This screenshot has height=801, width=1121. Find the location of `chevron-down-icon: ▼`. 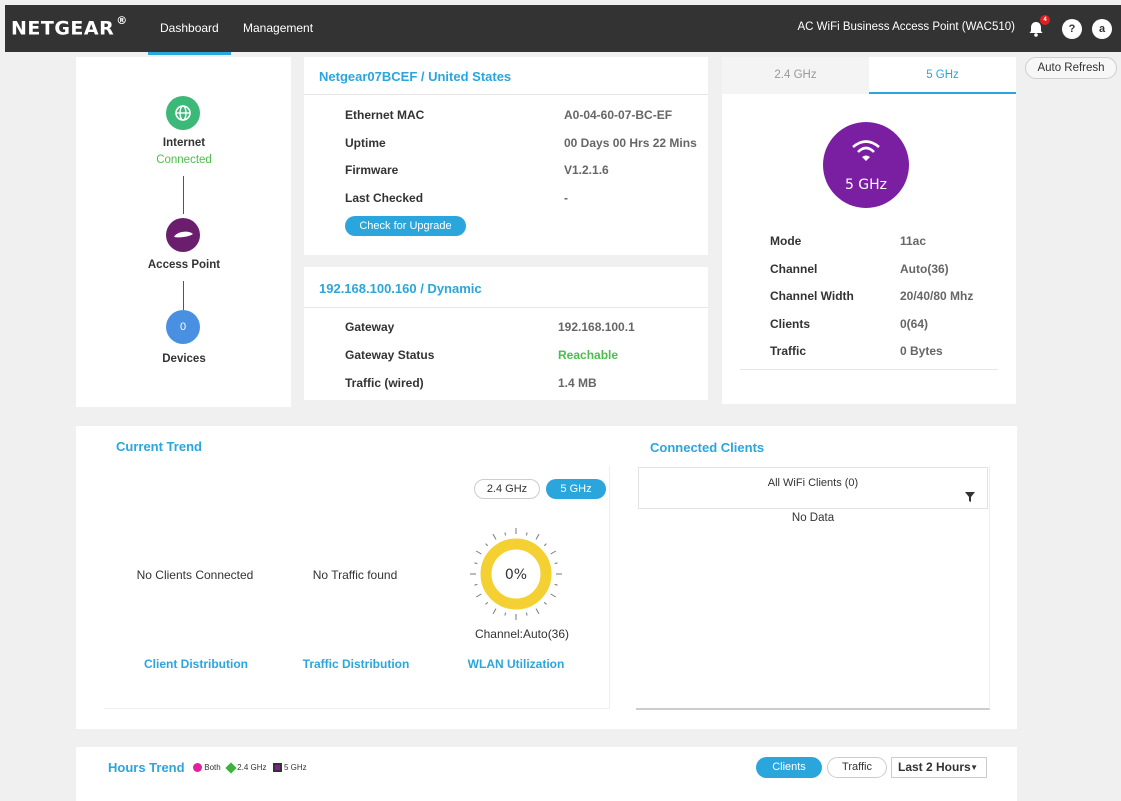

chevron-down-icon: ▼ is located at coordinates (974, 767).